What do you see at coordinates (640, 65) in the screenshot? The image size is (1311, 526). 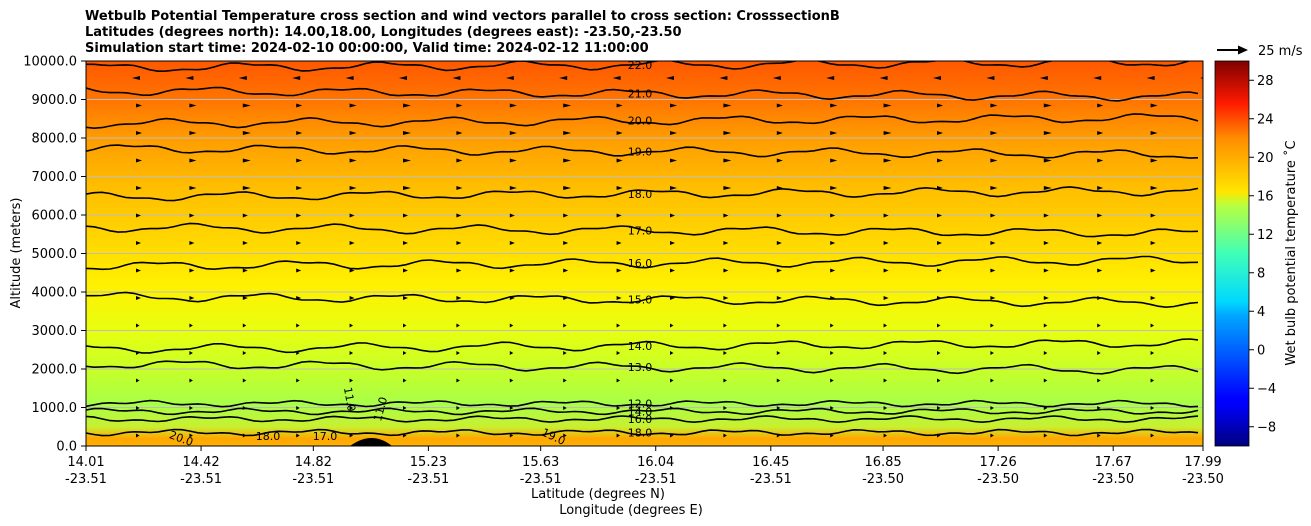 I see `contour-label: 22.0` at bounding box center [640, 65].